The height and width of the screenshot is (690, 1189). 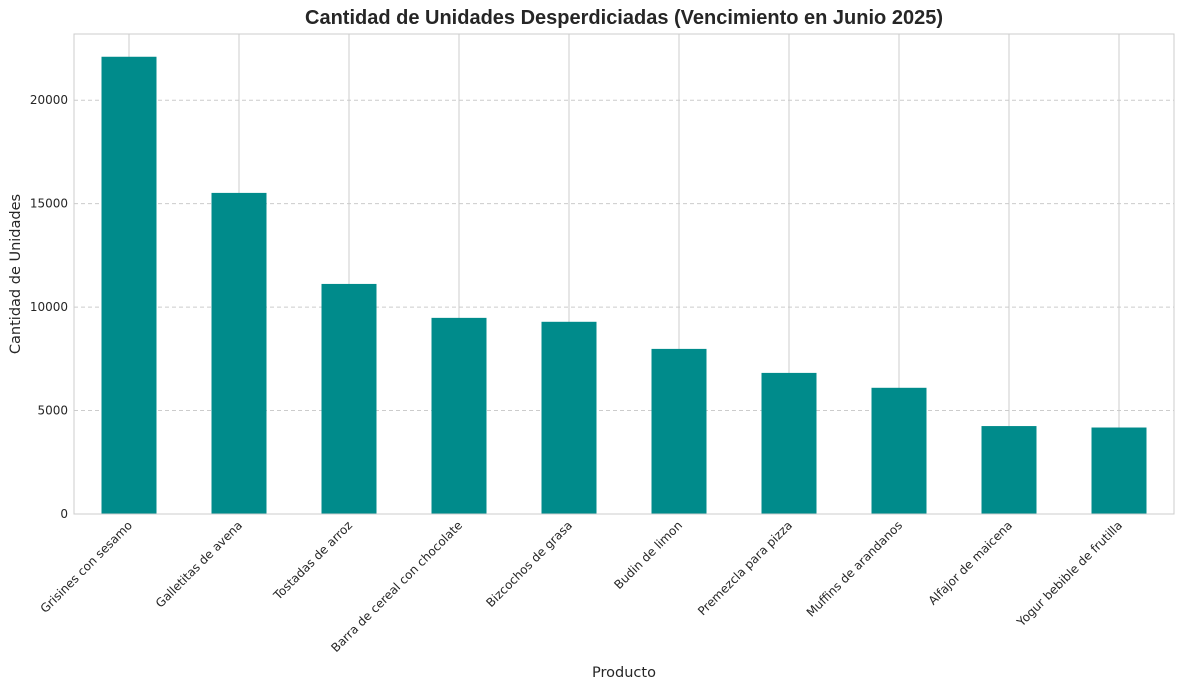 I want to click on x-tick-label: Premezcla para pizza, so click(x=745, y=568).